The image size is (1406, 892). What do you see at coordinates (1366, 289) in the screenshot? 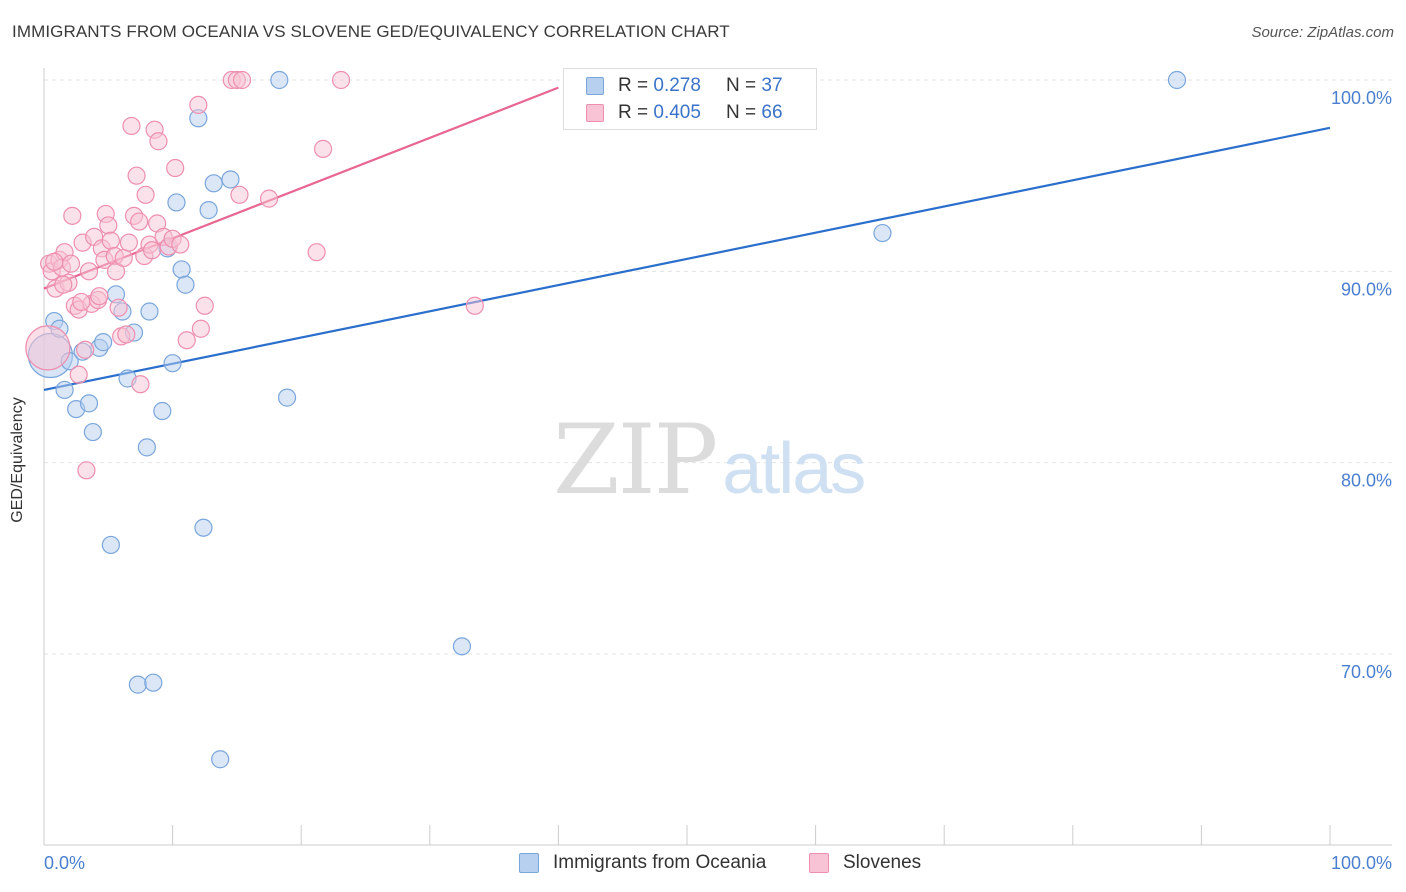
I see `y-tick-label: 90.0%` at bounding box center [1366, 289].